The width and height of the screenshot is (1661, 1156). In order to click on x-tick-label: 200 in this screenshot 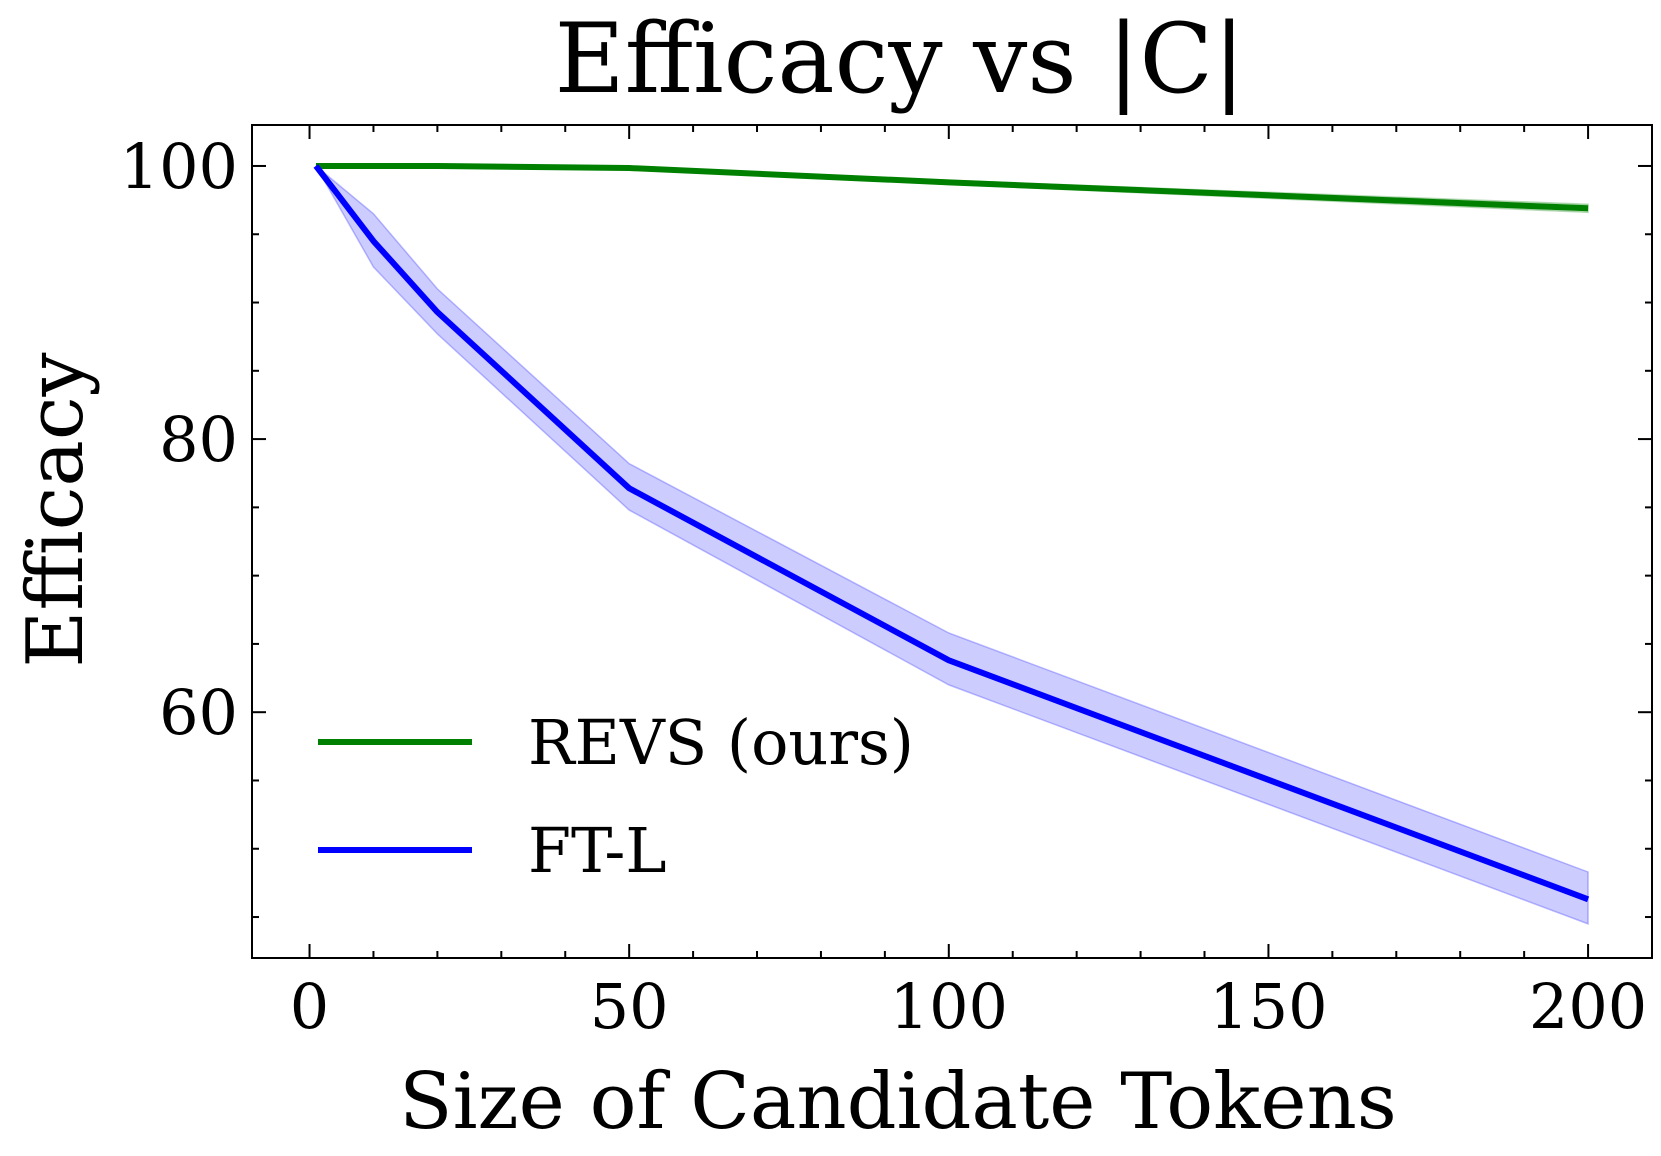, I will do `click(1588, 1006)`.